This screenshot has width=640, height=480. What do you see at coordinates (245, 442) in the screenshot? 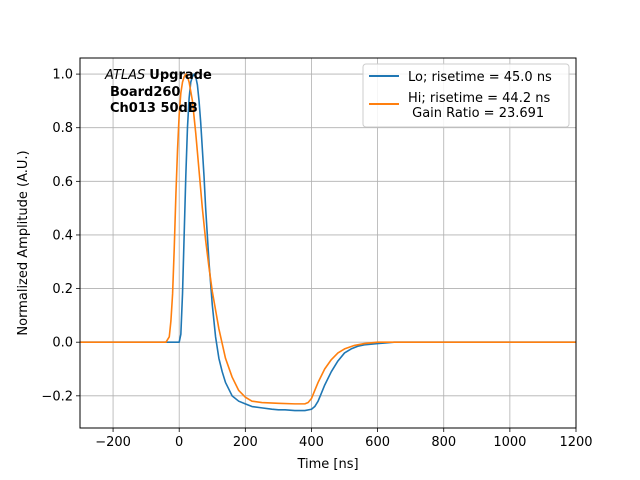
I see `x-tick-label: 200` at bounding box center [245, 442].